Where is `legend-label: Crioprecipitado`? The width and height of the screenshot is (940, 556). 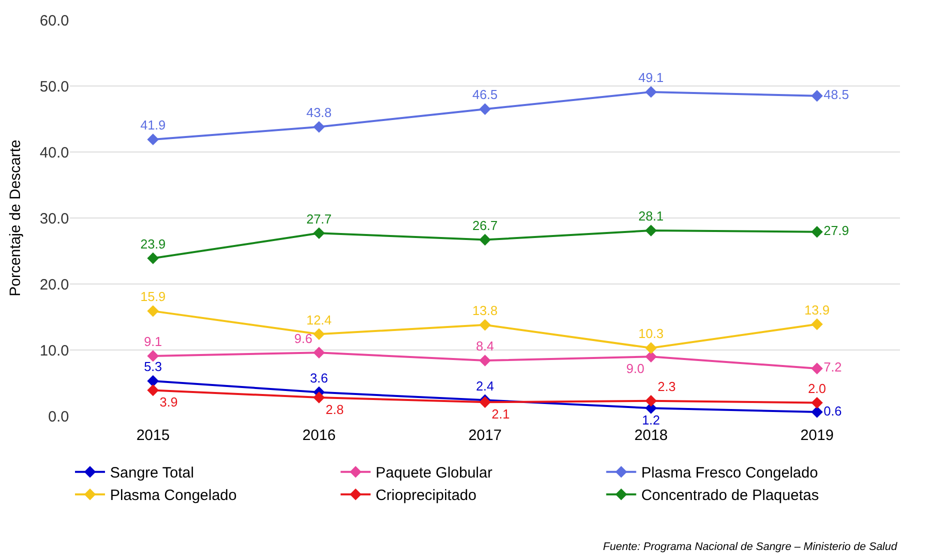
legend-label: Crioprecipitado is located at coordinates (426, 495).